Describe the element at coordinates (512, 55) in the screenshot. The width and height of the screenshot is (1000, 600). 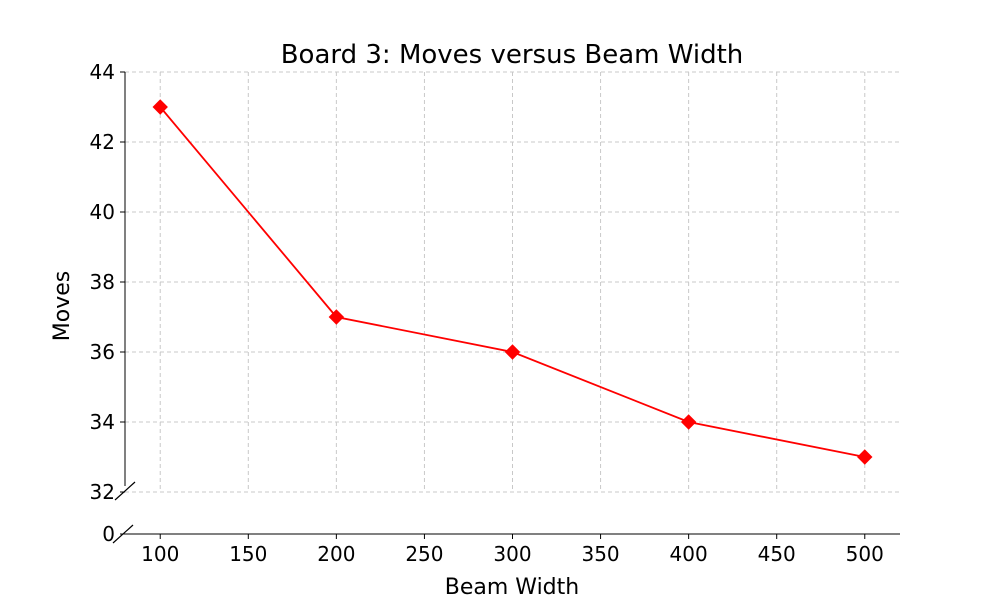
I see `chart-title: Board 3: Moves versus Beam Width` at that location.